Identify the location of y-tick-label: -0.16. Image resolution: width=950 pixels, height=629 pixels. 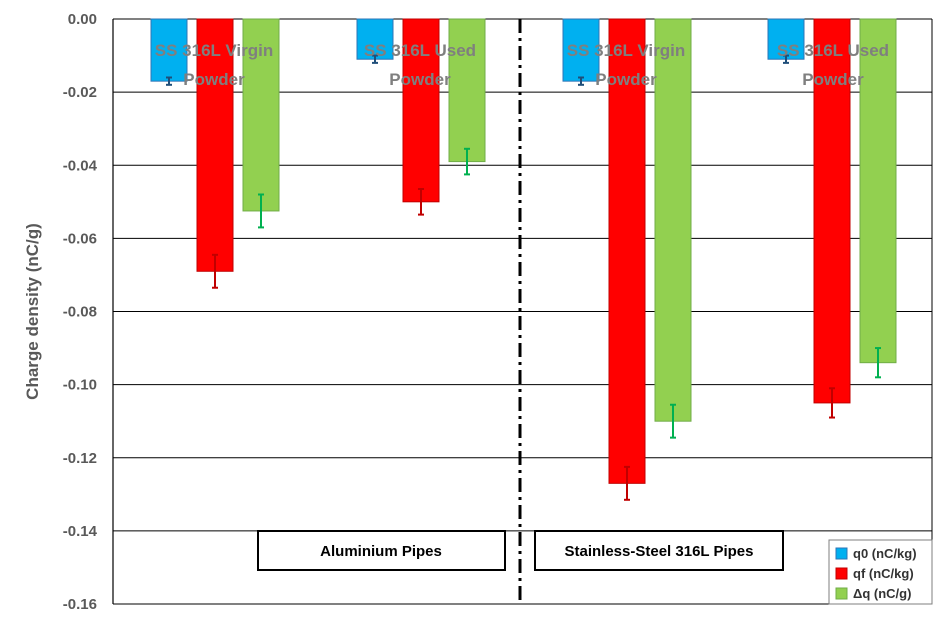
(80, 604).